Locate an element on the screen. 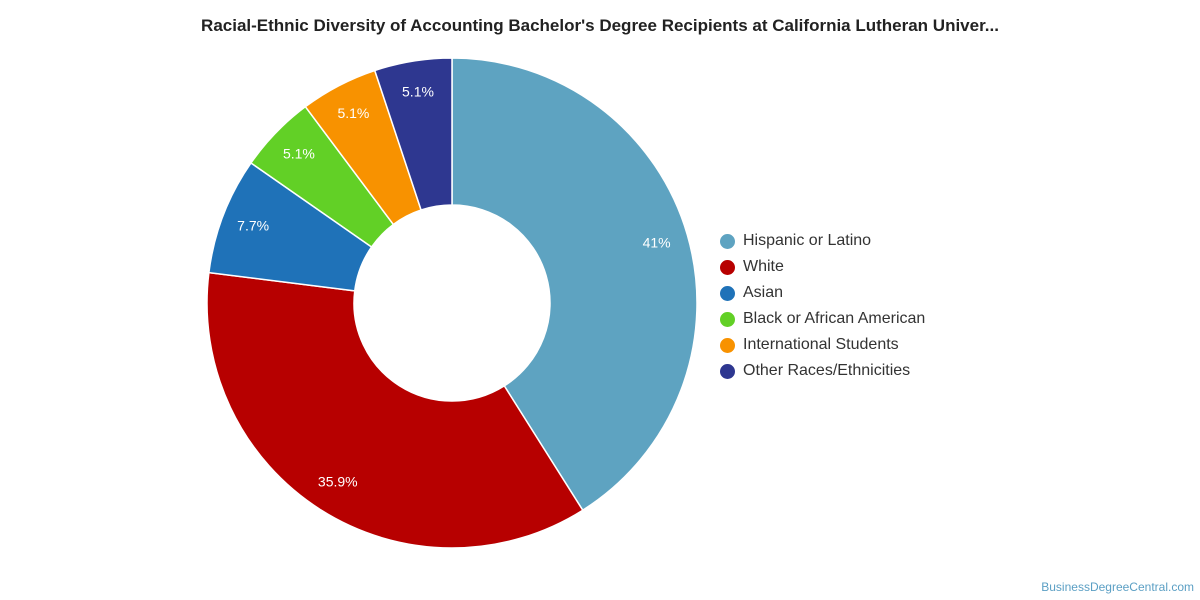 This screenshot has width=1200, height=600. legend-label: International Students is located at coordinates (821, 344).